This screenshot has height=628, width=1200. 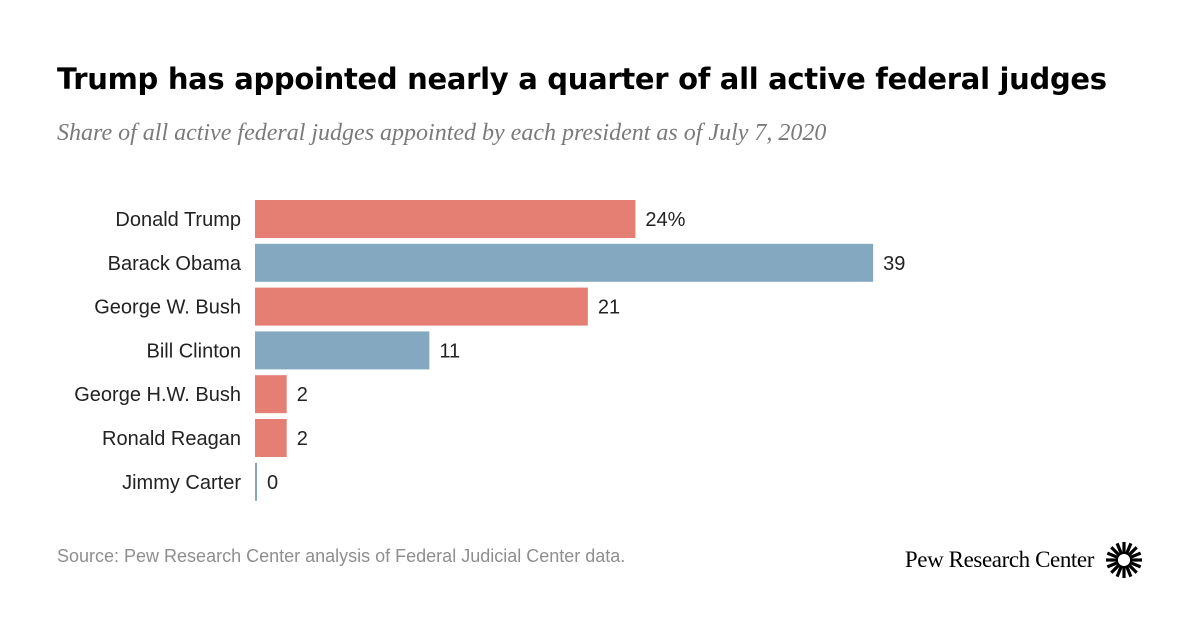 I want to click on bar-donald-trump, so click(x=445, y=219).